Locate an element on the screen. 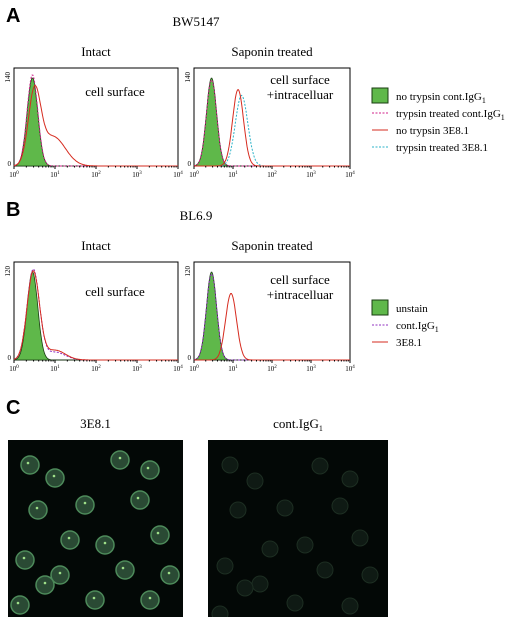  legend-text: unstain is located at coordinates (412, 309).